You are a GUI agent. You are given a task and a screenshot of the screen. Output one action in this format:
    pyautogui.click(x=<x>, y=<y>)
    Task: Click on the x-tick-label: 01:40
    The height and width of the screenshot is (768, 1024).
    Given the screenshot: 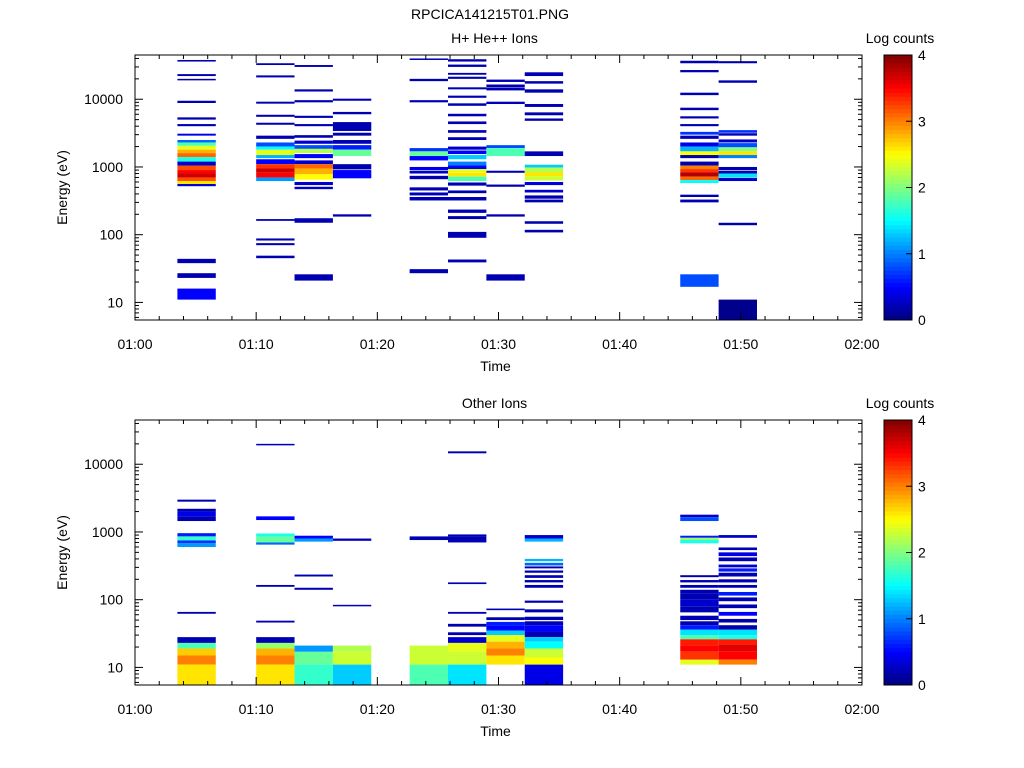 What is the action you would take?
    pyautogui.click(x=619, y=344)
    